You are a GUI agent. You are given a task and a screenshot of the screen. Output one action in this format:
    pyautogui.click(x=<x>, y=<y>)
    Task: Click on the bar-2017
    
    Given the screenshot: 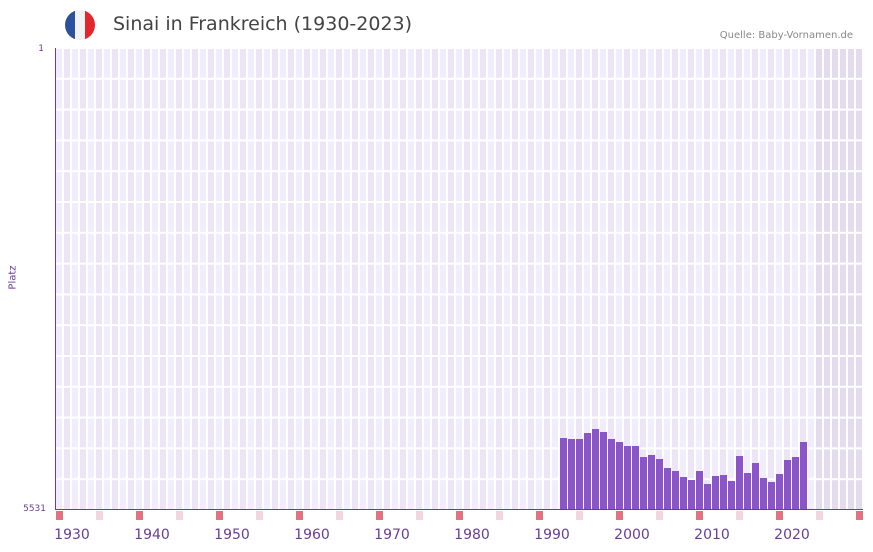 What is the action you would take?
    pyautogui.click(x=771, y=495)
    